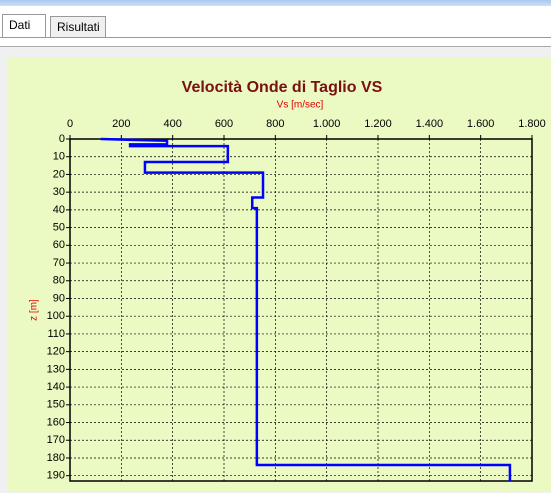 The width and height of the screenshot is (551, 493). Describe the element at coordinates (56, 369) in the screenshot. I see `y-tick-label: 130` at that location.